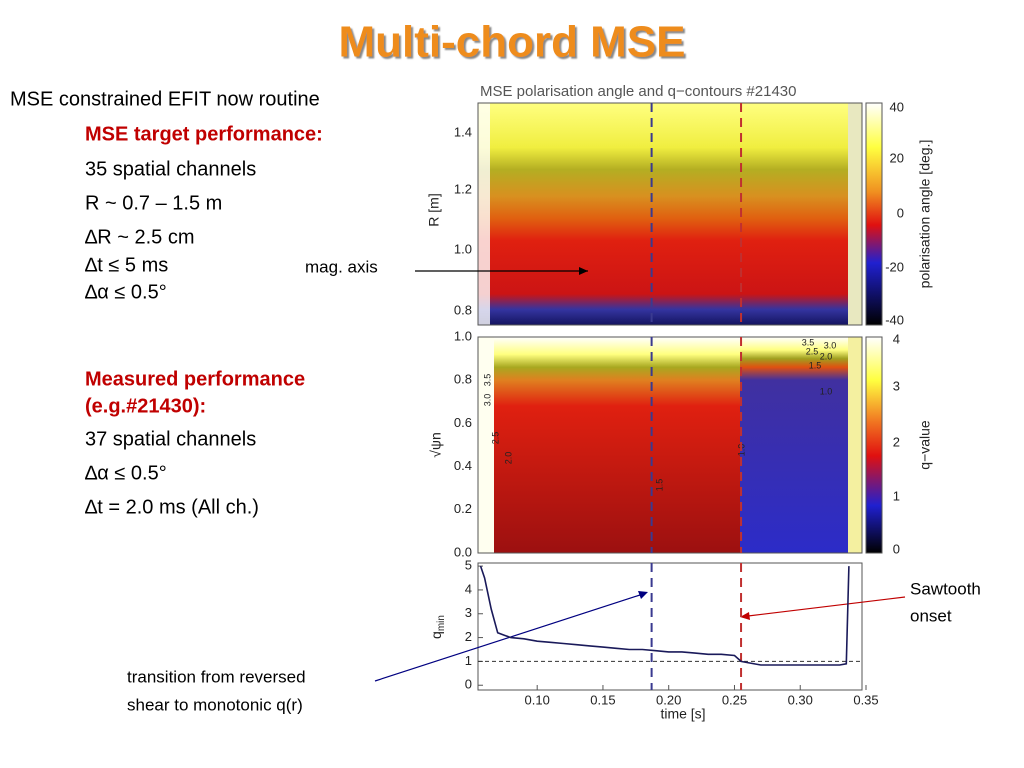 The width and height of the screenshot is (1024, 768). What do you see at coordinates (463, 465) in the screenshot?
I see `y-tick-label: 0.4` at bounding box center [463, 465].